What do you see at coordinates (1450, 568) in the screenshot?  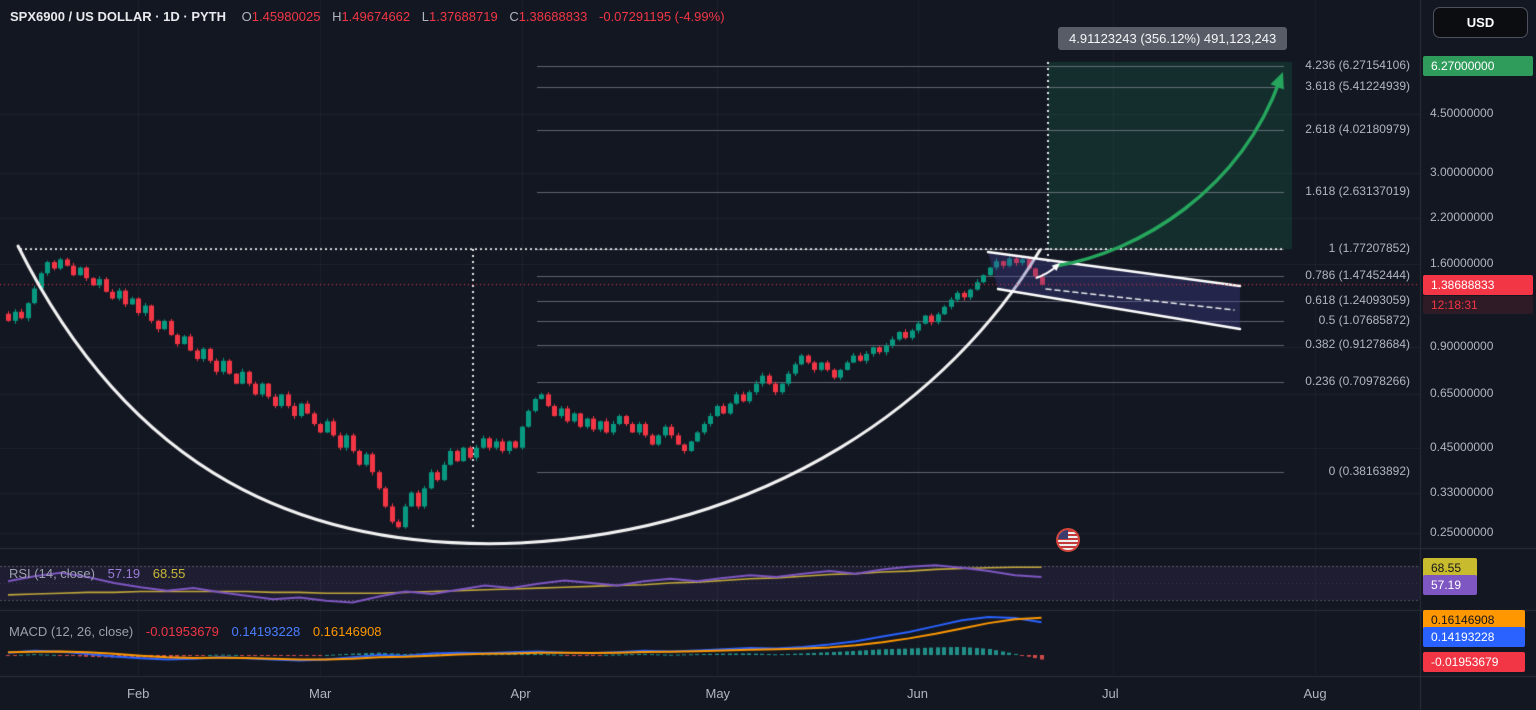 I see `rsi-ma-badge: 68.55` at bounding box center [1450, 568].